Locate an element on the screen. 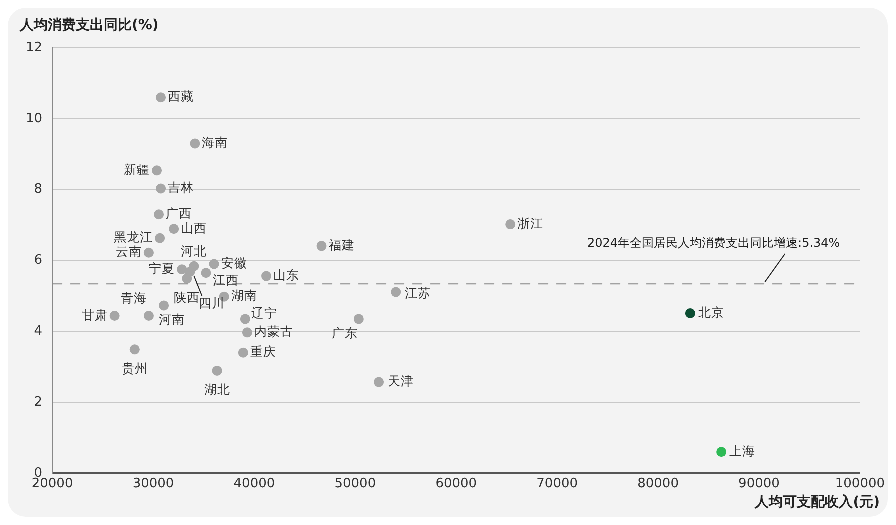 The width and height of the screenshot is (896, 525). y-tick-label: 6 is located at coordinates (38, 260).